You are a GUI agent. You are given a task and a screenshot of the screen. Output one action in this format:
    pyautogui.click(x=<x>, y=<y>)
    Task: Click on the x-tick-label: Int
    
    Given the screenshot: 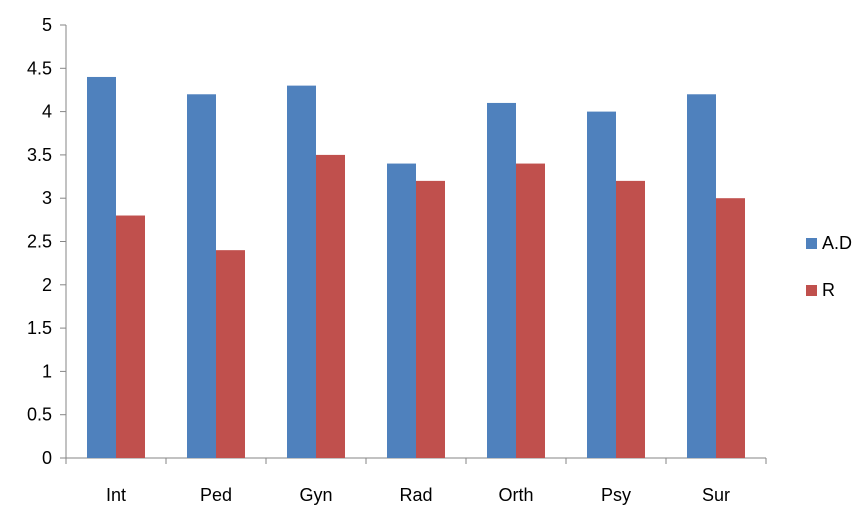 What is the action you would take?
    pyautogui.click(x=116, y=495)
    